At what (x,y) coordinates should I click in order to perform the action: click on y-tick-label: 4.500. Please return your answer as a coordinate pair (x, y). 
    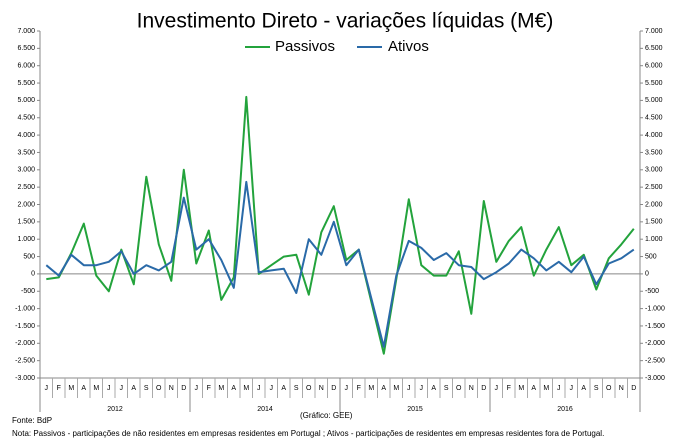
    Looking at the image, I should click on (26, 118).